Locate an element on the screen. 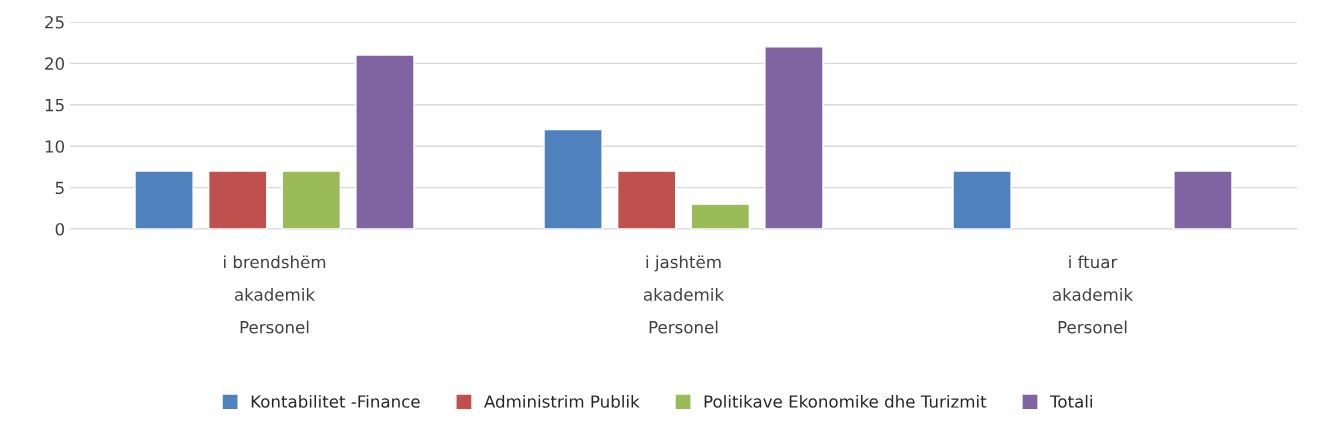 The image size is (1317, 435). y-tick-label: 25 is located at coordinates (54, 22).